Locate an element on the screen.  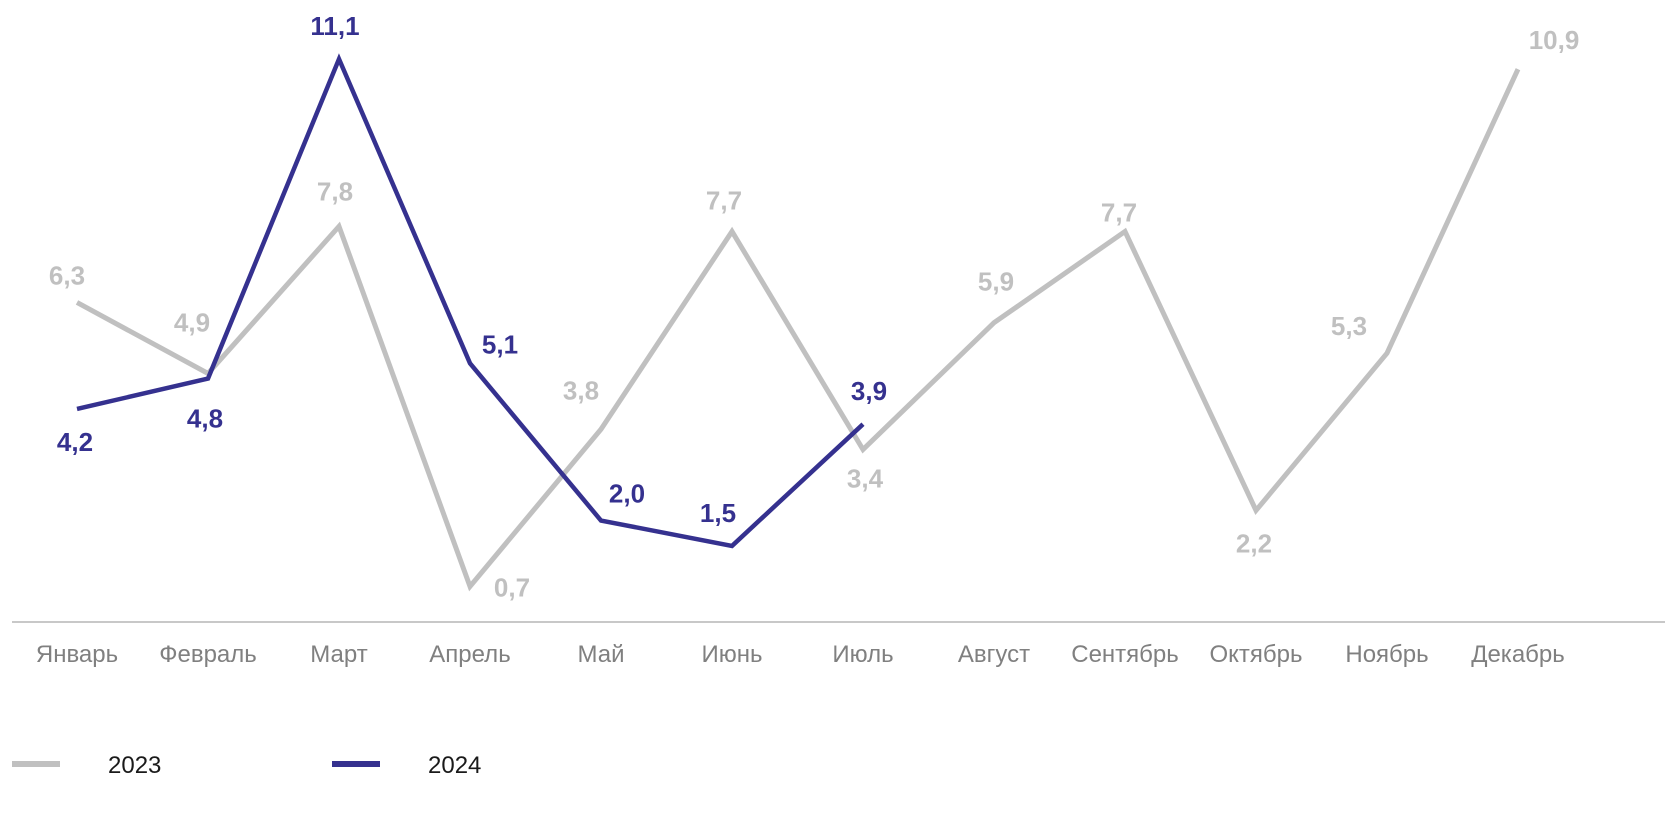
data-label-2023: 6,3 is located at coordinates (67, 275).